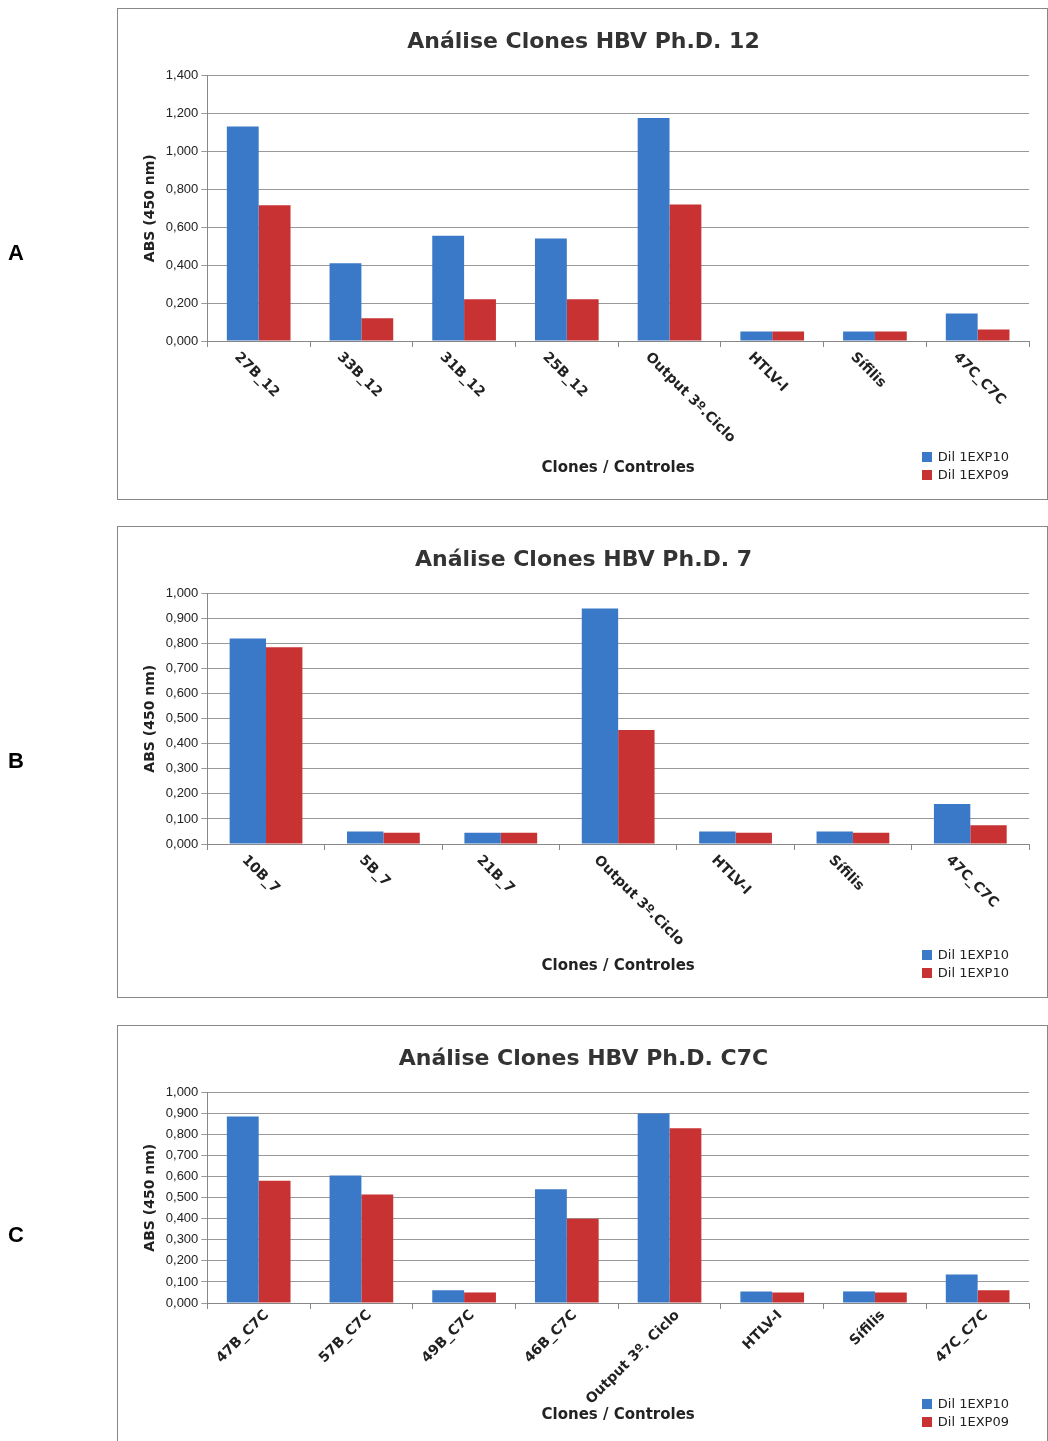 This screenshot has width=1048, height=1441. I want to click on chart-title: Análise Clones HBV Ph.D. 7, so click(583, 558).